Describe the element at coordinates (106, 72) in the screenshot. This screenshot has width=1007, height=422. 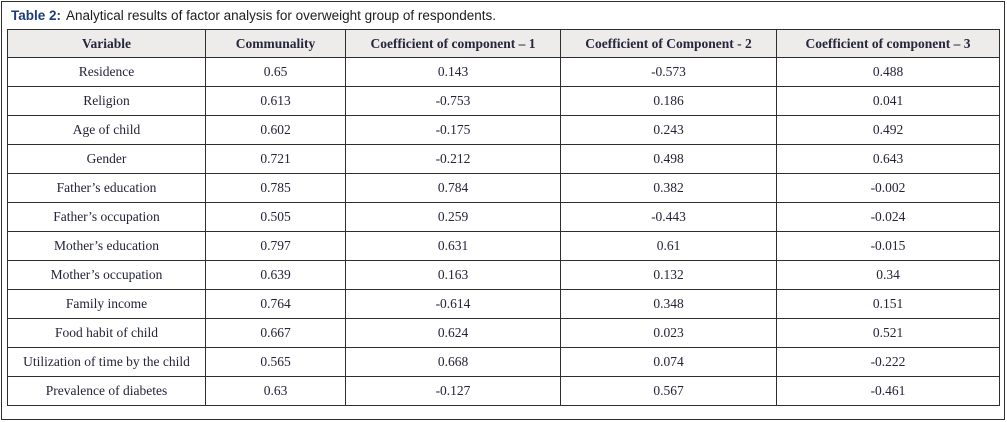
I see `cell-variable: Residence` at that location.